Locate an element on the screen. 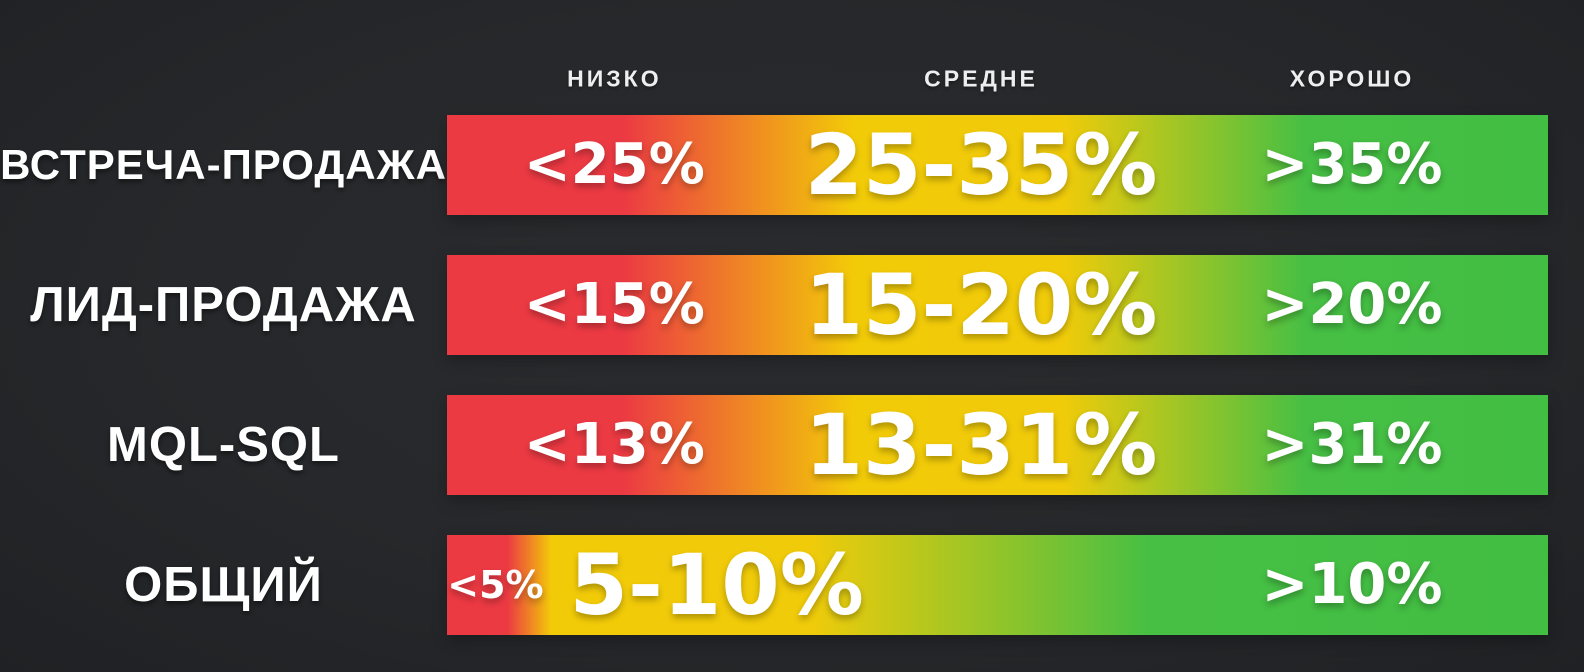 Image resolution: width=1584 pixels, height=672 pixels. row-label-meeting-sale: ВСТРЕЧА-ПРОДАЖА is located at coordinates (223, 164).